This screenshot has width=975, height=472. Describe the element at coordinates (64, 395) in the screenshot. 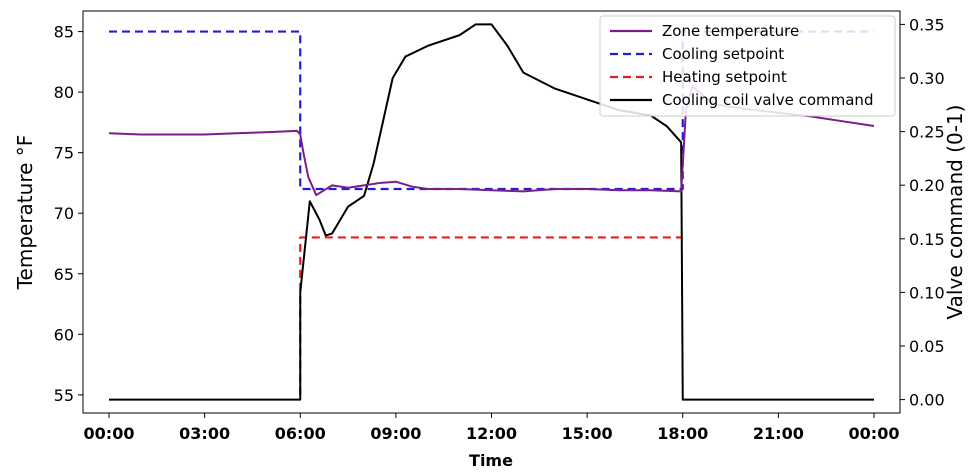

I see `left-tick-label: 55` at that location.